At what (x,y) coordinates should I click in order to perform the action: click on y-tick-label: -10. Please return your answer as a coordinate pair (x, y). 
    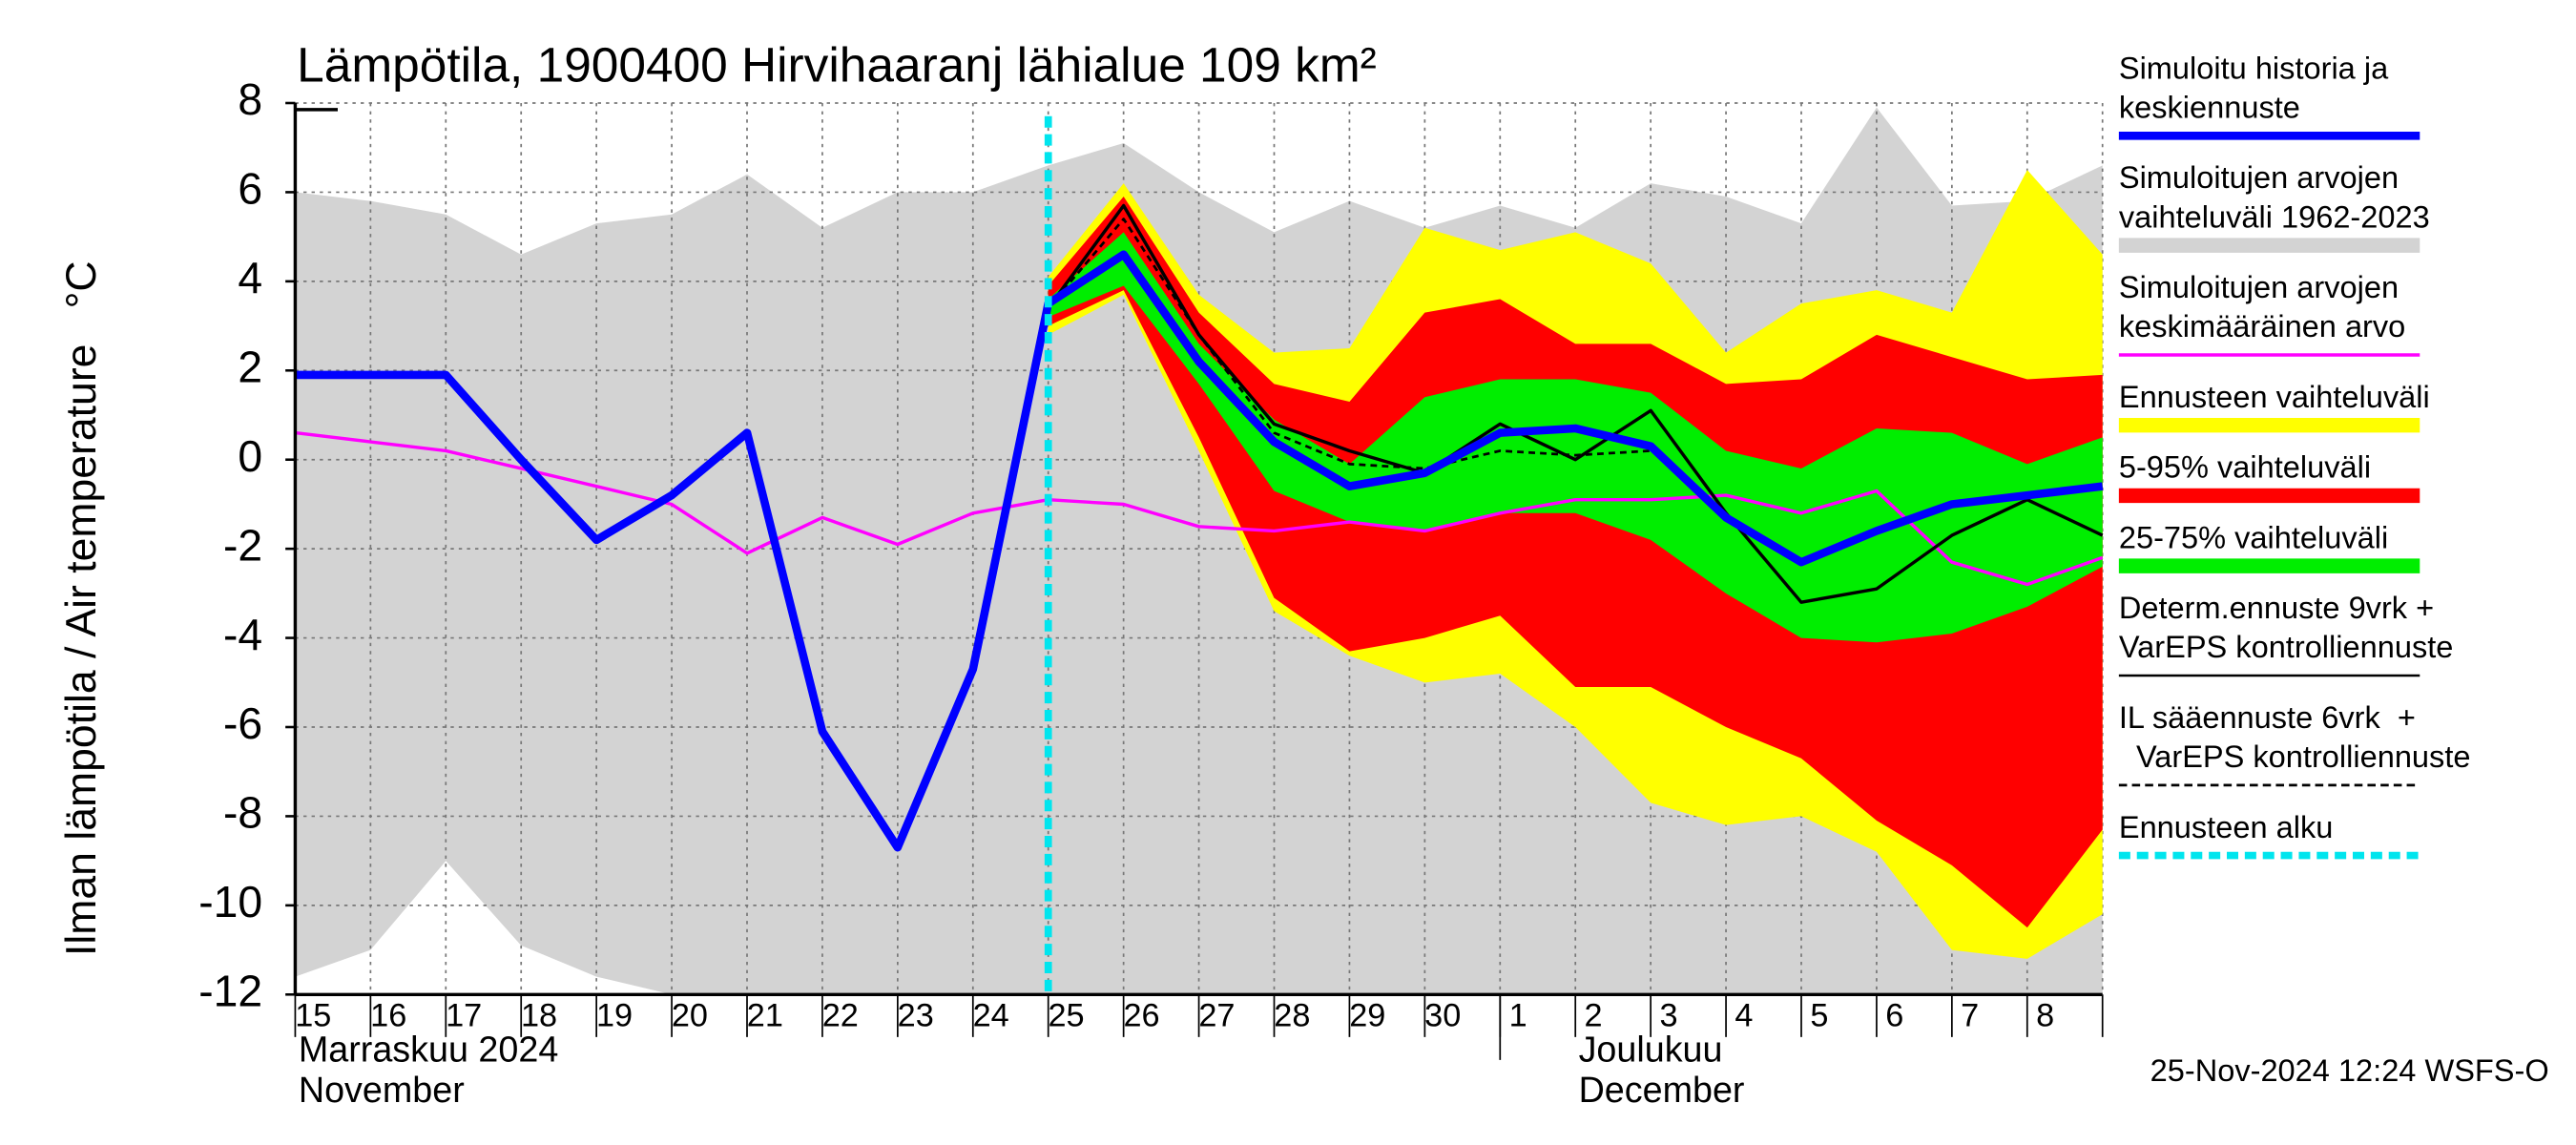
    Looking at the image, I should click on (230, 901).